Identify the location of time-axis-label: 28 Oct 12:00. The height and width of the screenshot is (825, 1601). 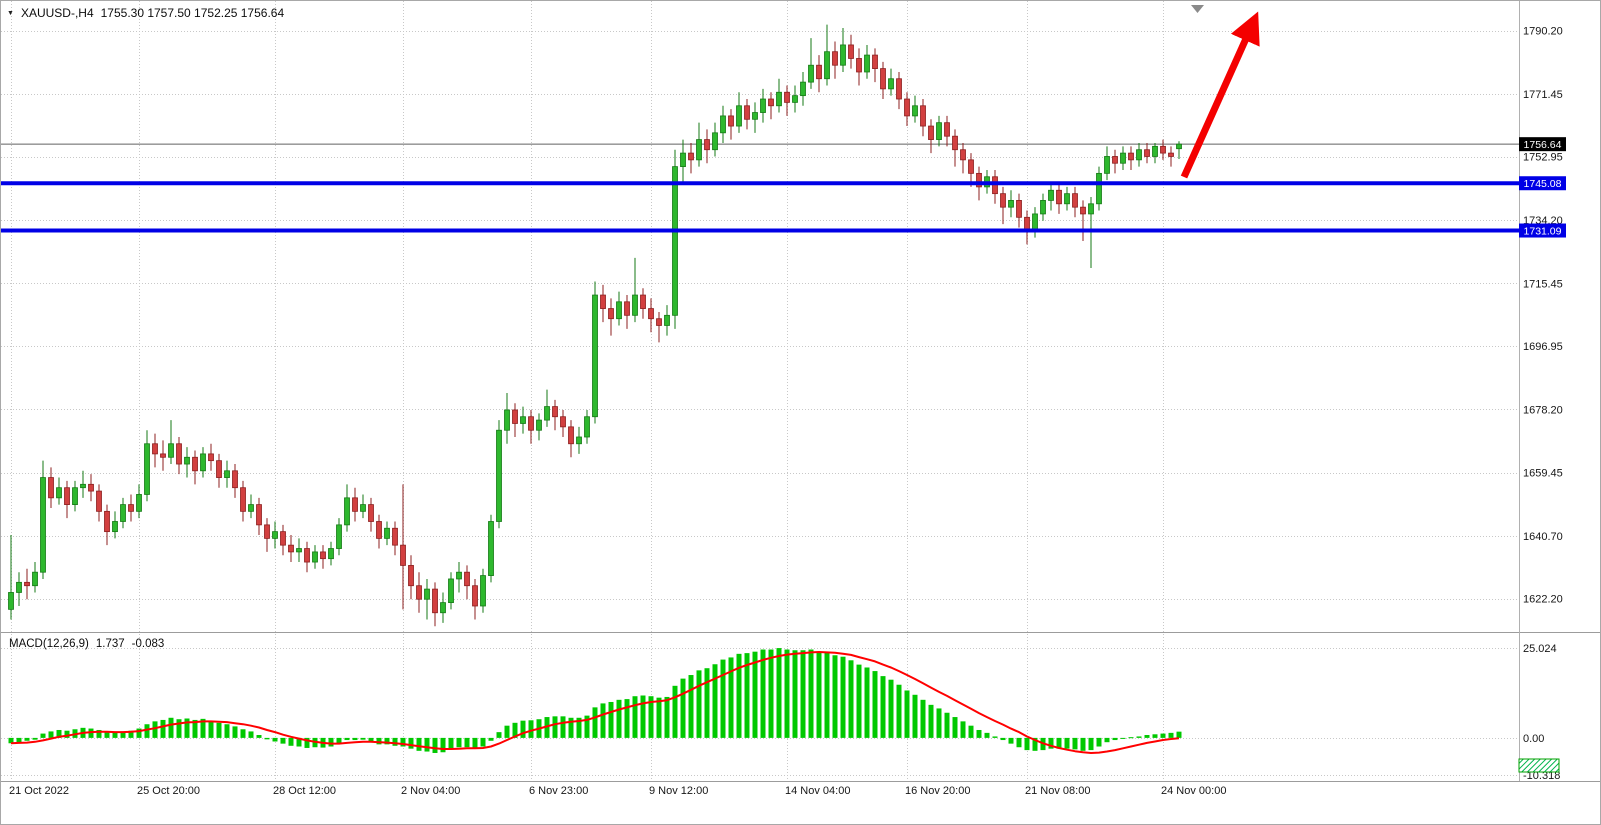
(304, 791).